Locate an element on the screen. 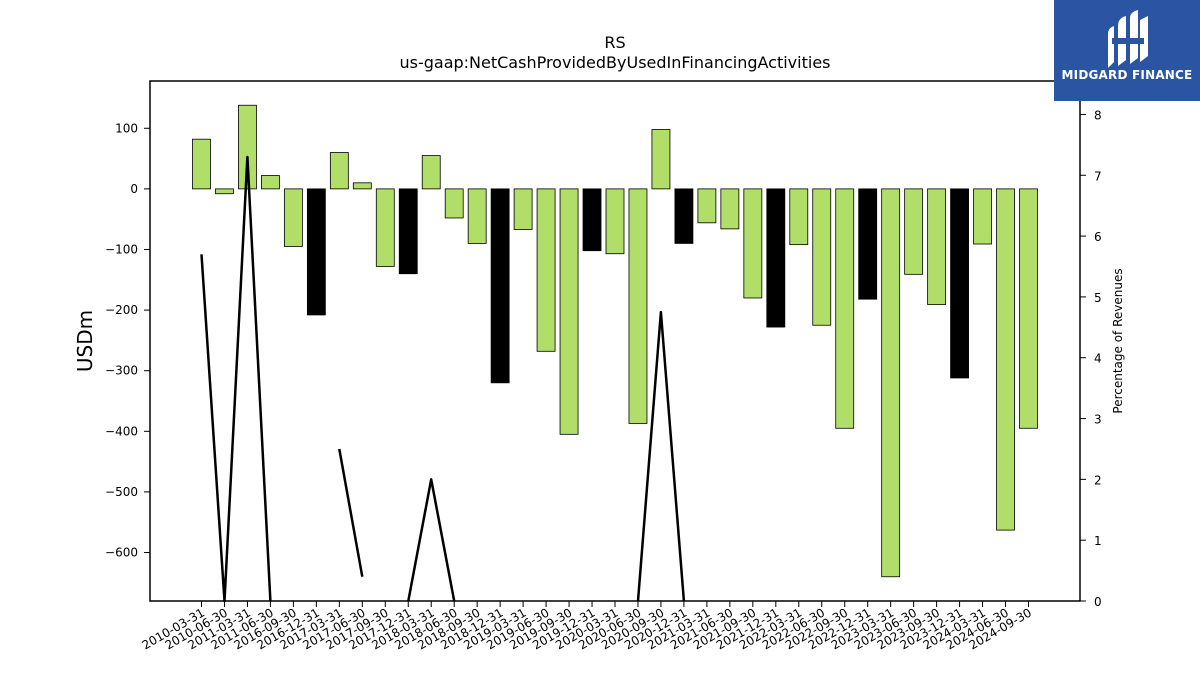 Image resolution: width=1200 pixels, height=675 pixels. y-tick-label: 100 is located at coordinates (126, 128).